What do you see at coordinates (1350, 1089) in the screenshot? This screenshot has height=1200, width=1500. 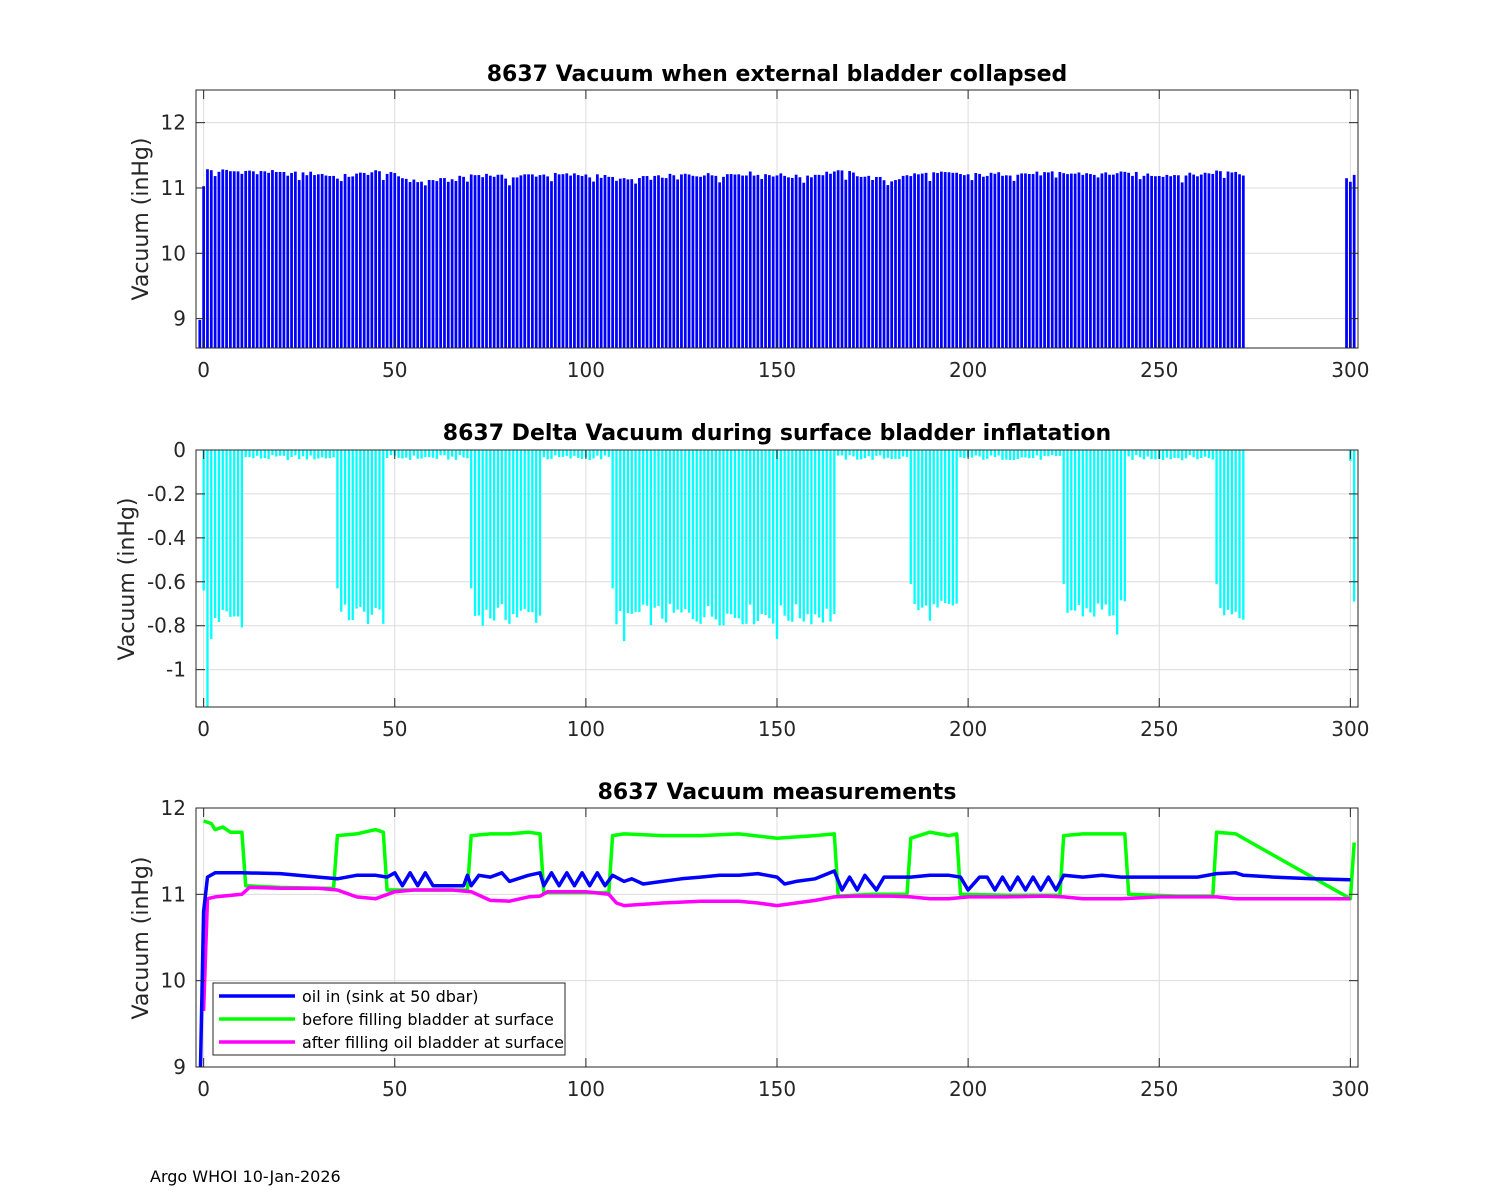 I see `x-tick-label-vacuum-measurements: 300` at bounding box center [1350, 1089].